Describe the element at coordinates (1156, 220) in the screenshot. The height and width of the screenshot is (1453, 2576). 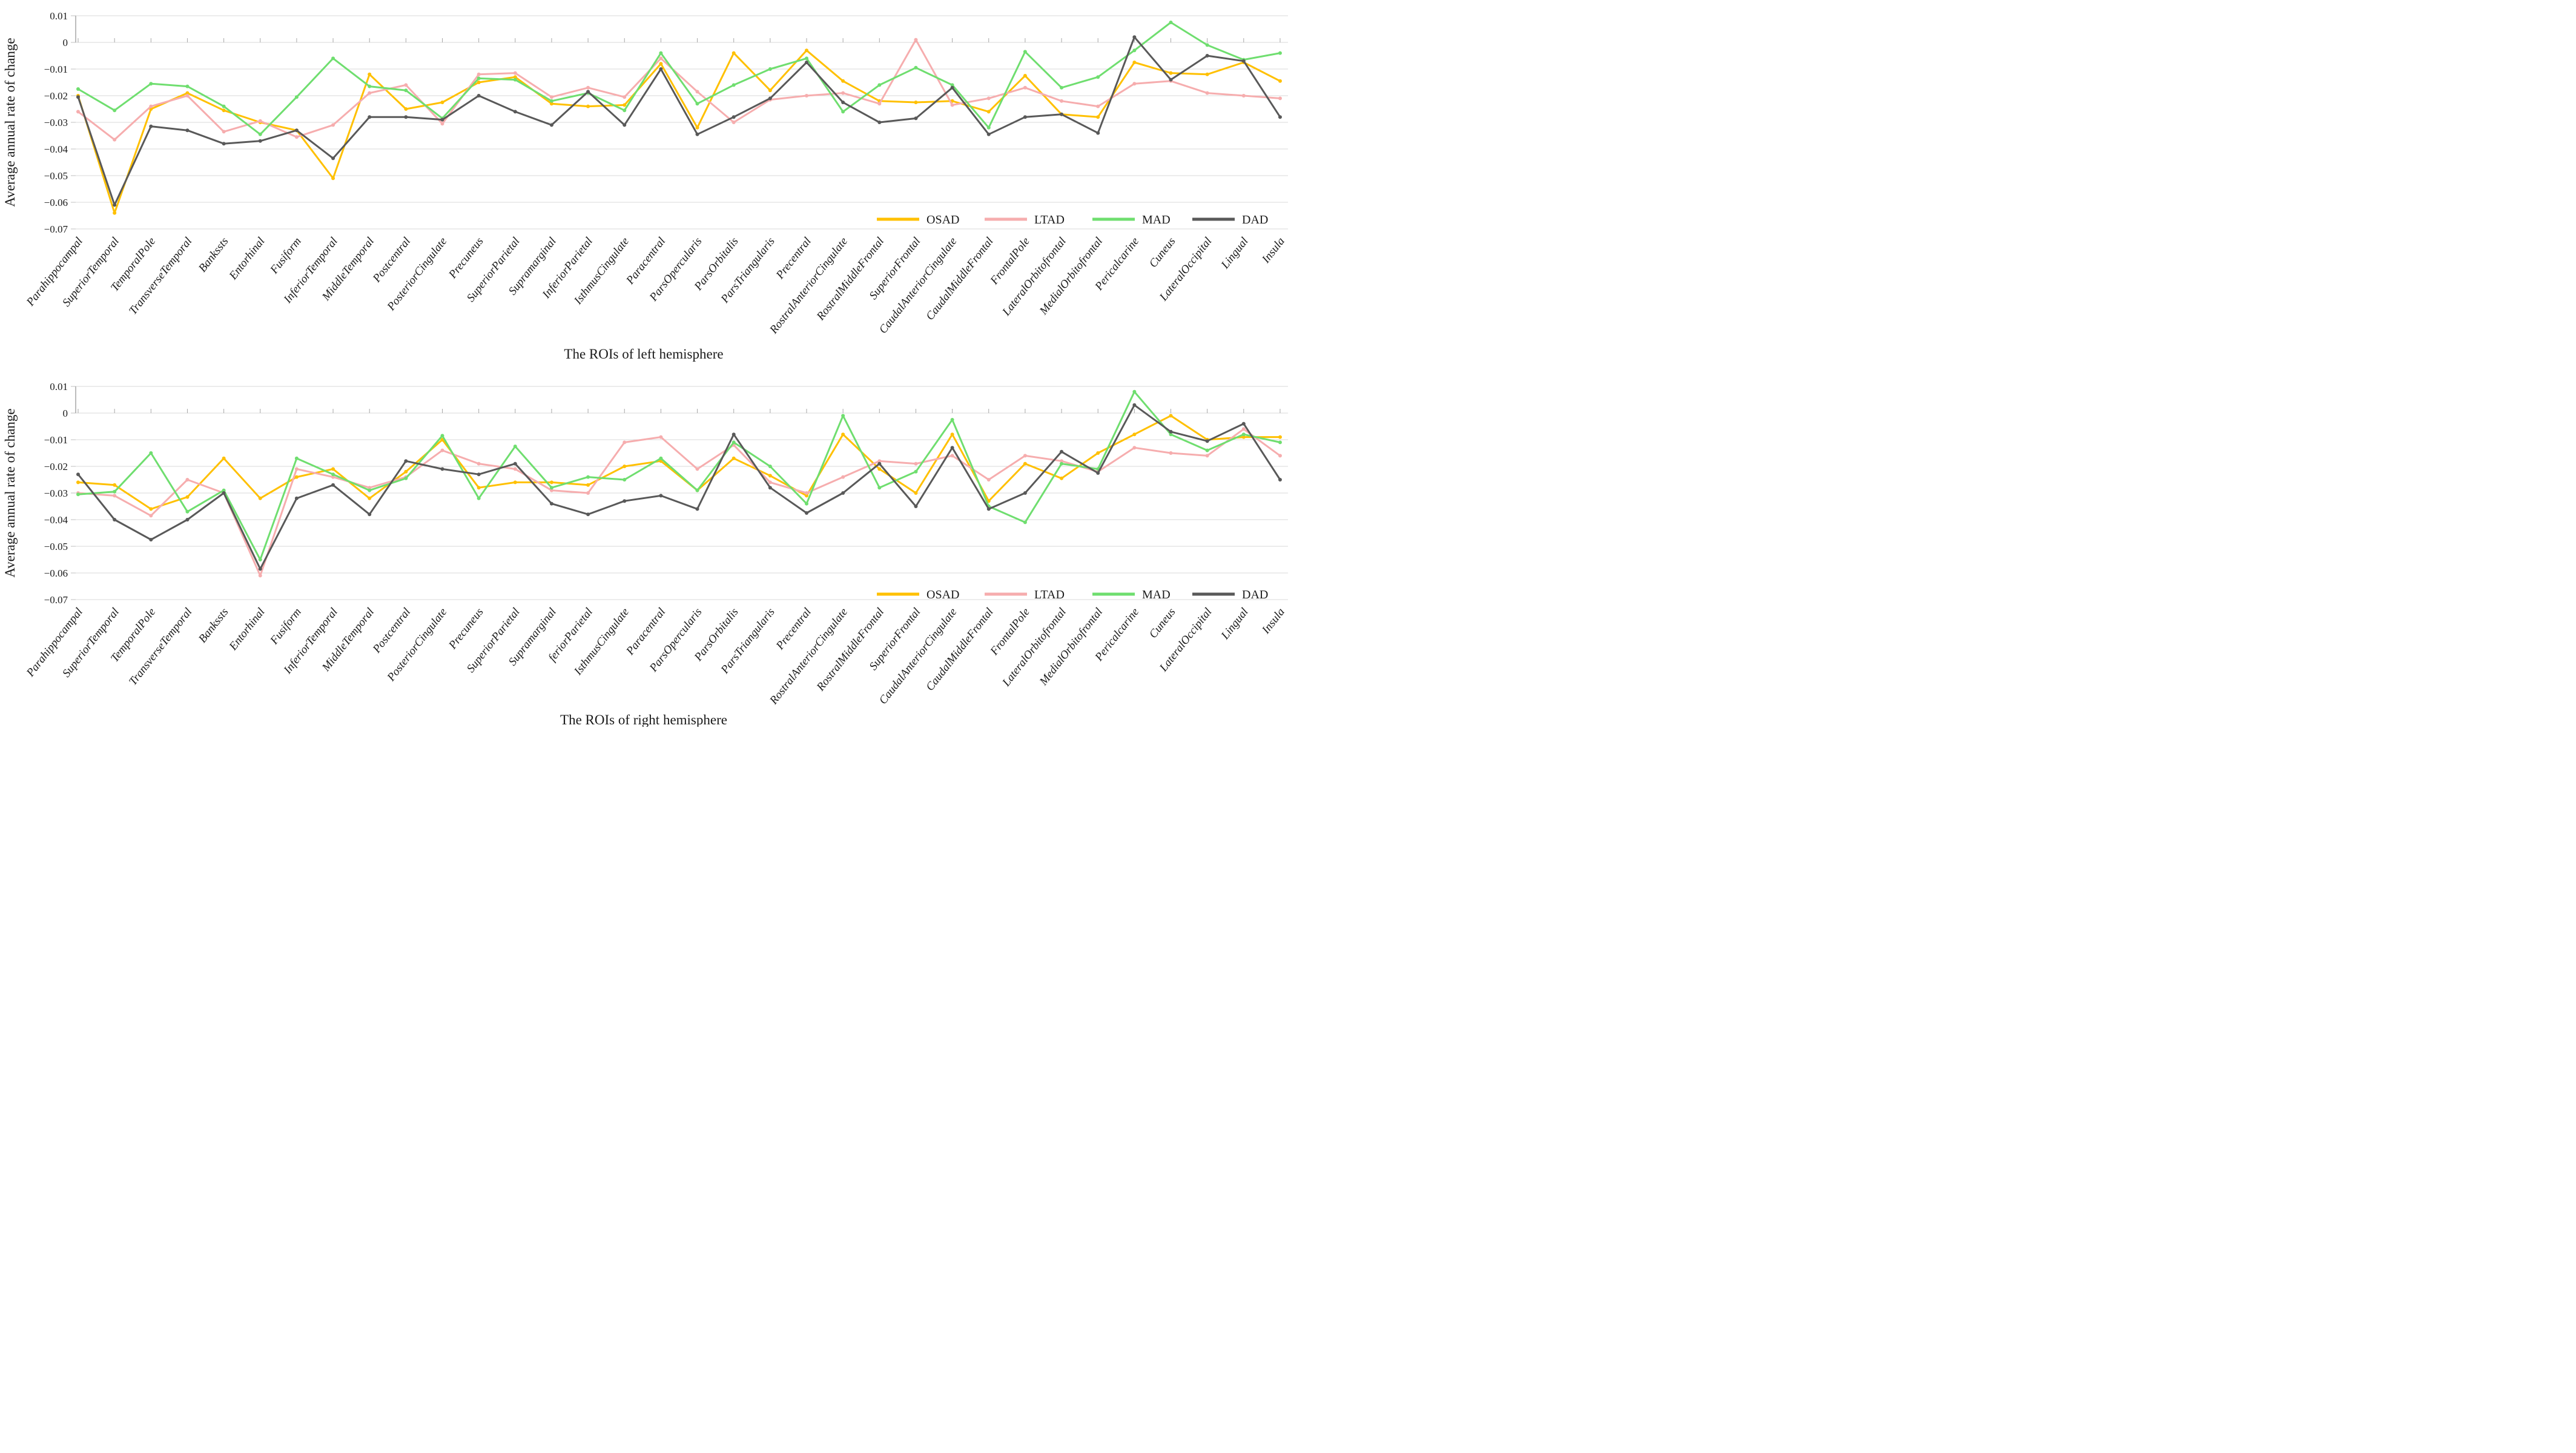
I see `legend-label-MAD: MAD` at that location.